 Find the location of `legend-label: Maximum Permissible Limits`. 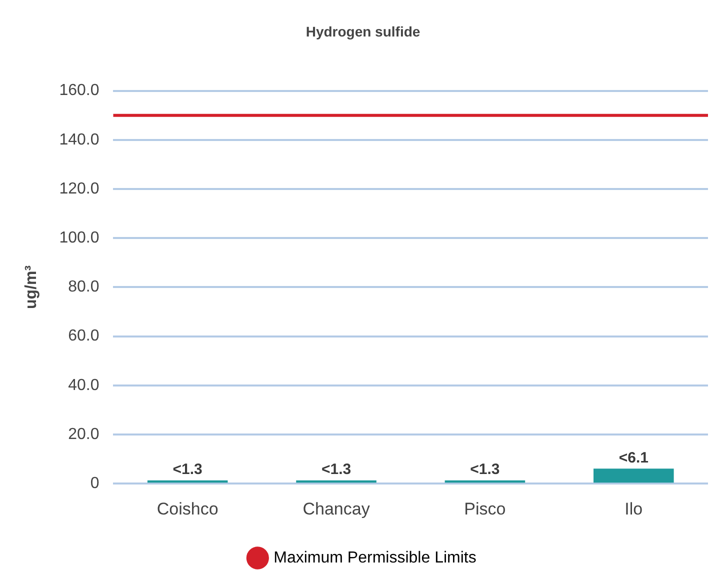

legend-label: Maximum Permissible Limits is located at coordinates (375, 557).